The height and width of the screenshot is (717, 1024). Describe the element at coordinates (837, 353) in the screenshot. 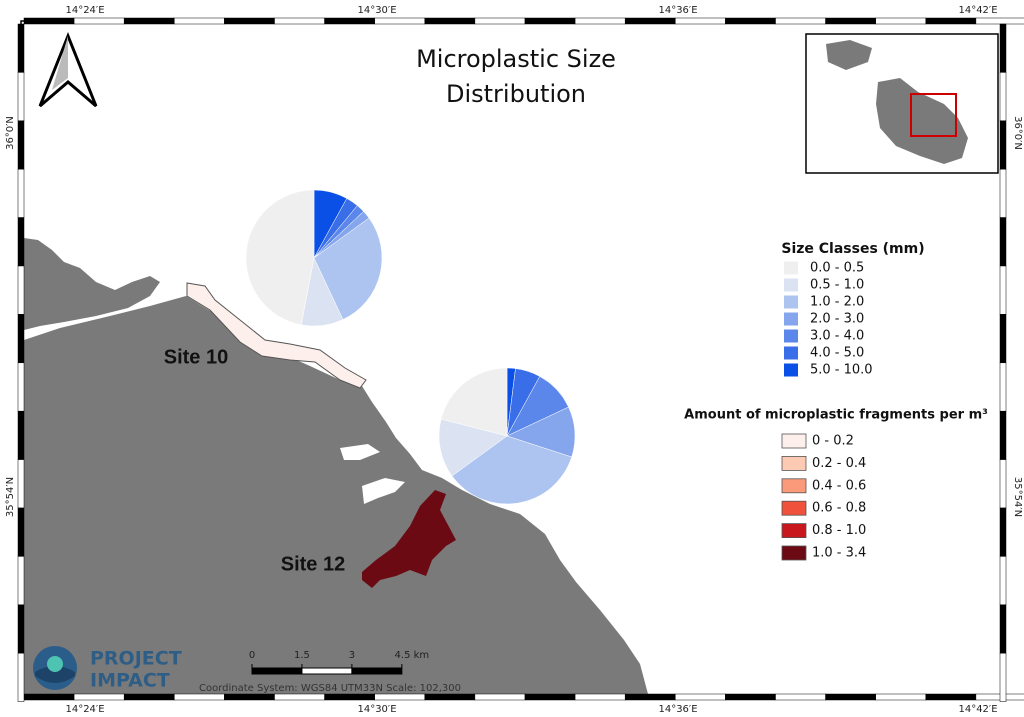

I see `legend-label: 4.0 - 5.0` at that location.